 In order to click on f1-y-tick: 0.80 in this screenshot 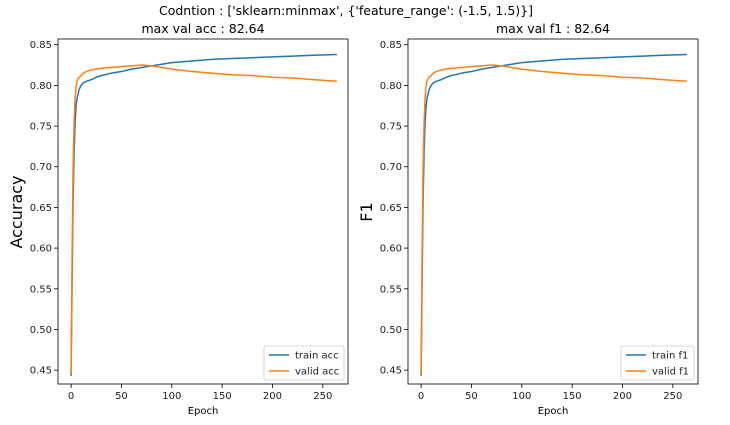, I will do `click(394, 86)`.